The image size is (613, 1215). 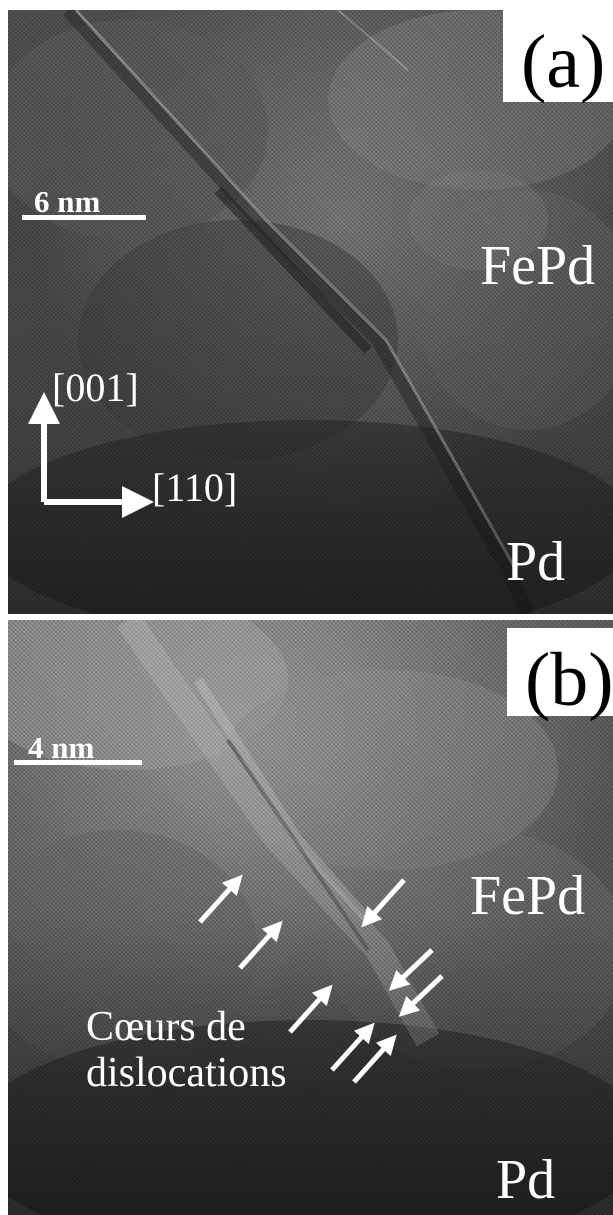 I want to click on arrow-up-icon, so click(x=44, y=408).